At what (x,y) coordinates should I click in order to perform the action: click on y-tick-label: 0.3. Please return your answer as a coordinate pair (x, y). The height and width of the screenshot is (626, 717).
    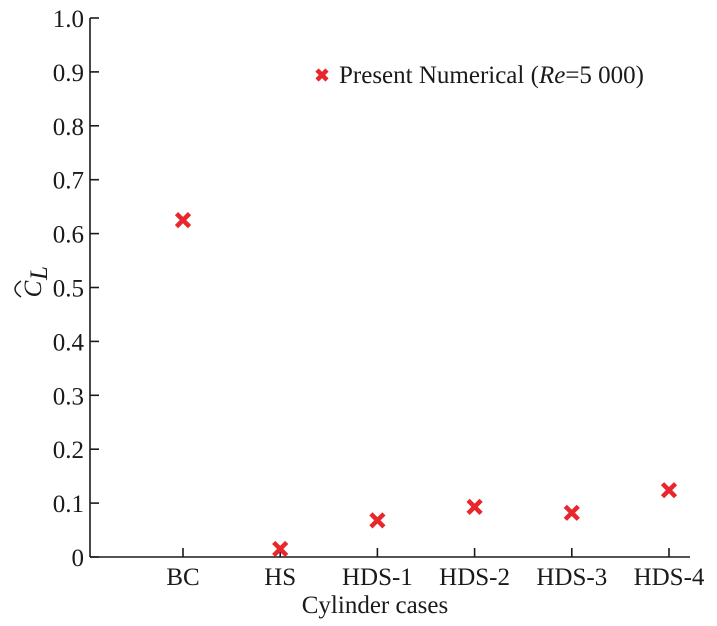
    Looking at the image, I should click on (68, 396).